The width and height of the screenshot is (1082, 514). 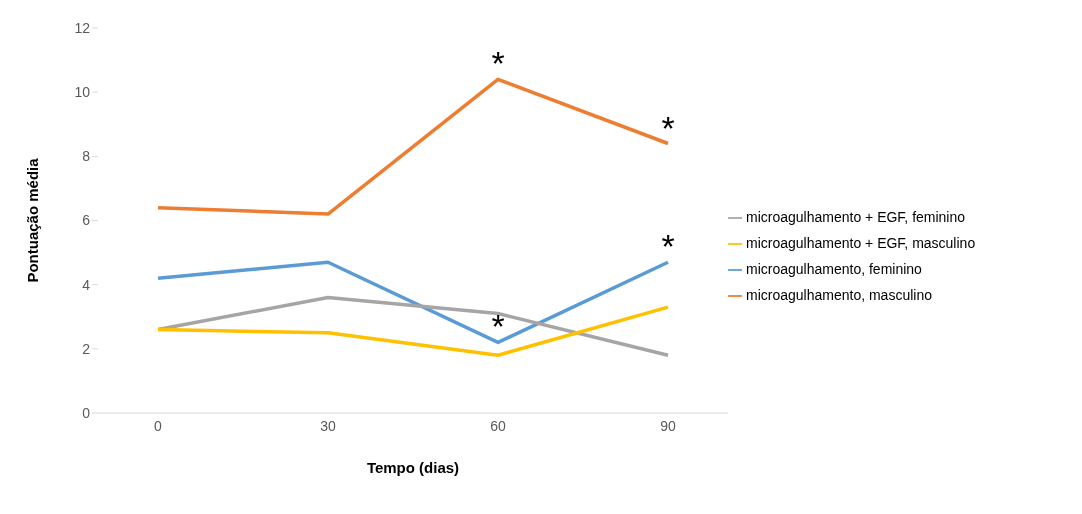 What do you see at coordinates (86, 284) in the screenshot?
I see `y-tick-label: 4` at bounding box center [86, 284].